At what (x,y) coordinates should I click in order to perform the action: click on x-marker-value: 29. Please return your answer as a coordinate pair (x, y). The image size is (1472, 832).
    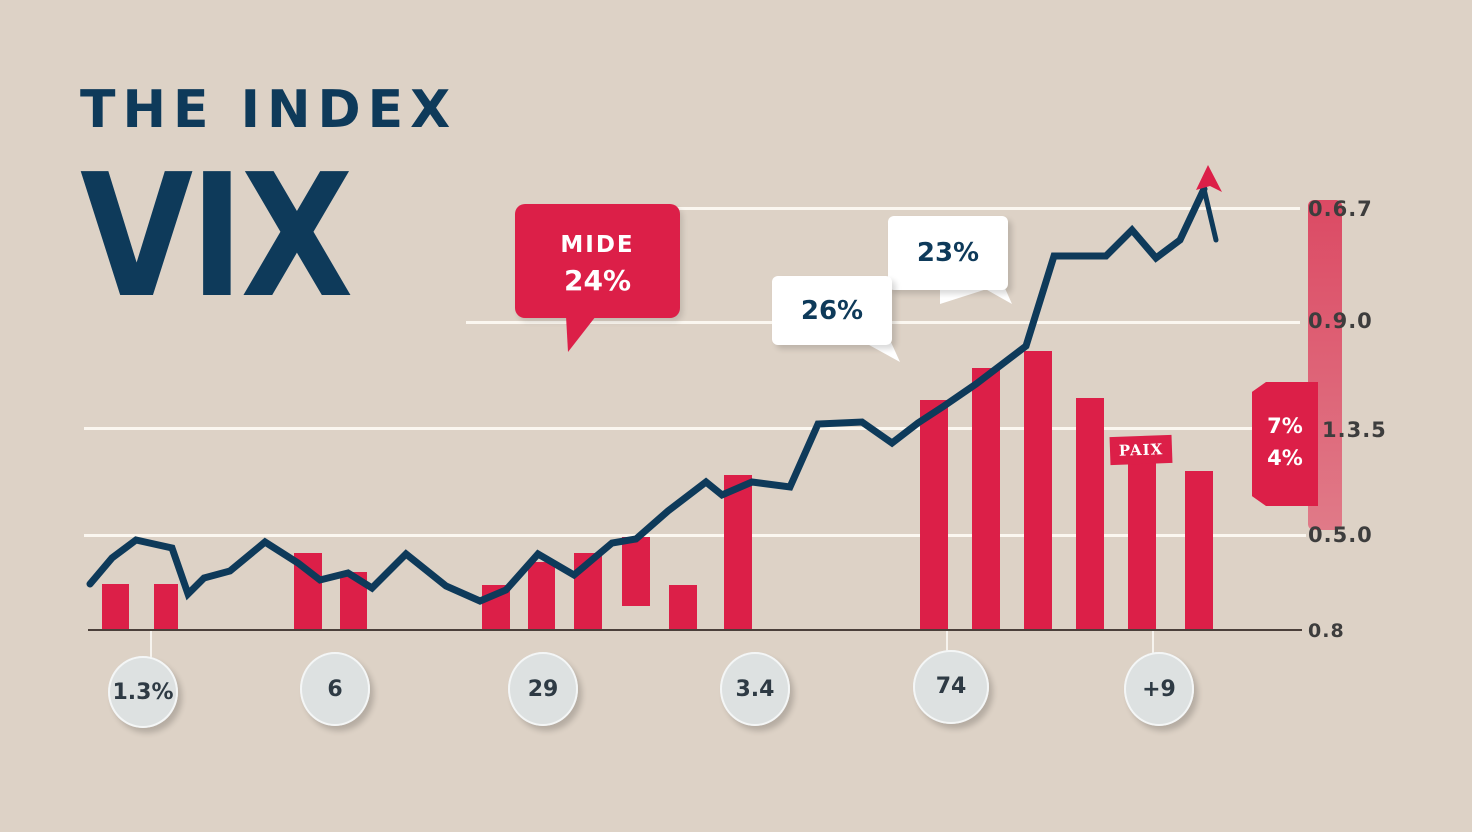
    Looking at the image, I should click on (543, 689).